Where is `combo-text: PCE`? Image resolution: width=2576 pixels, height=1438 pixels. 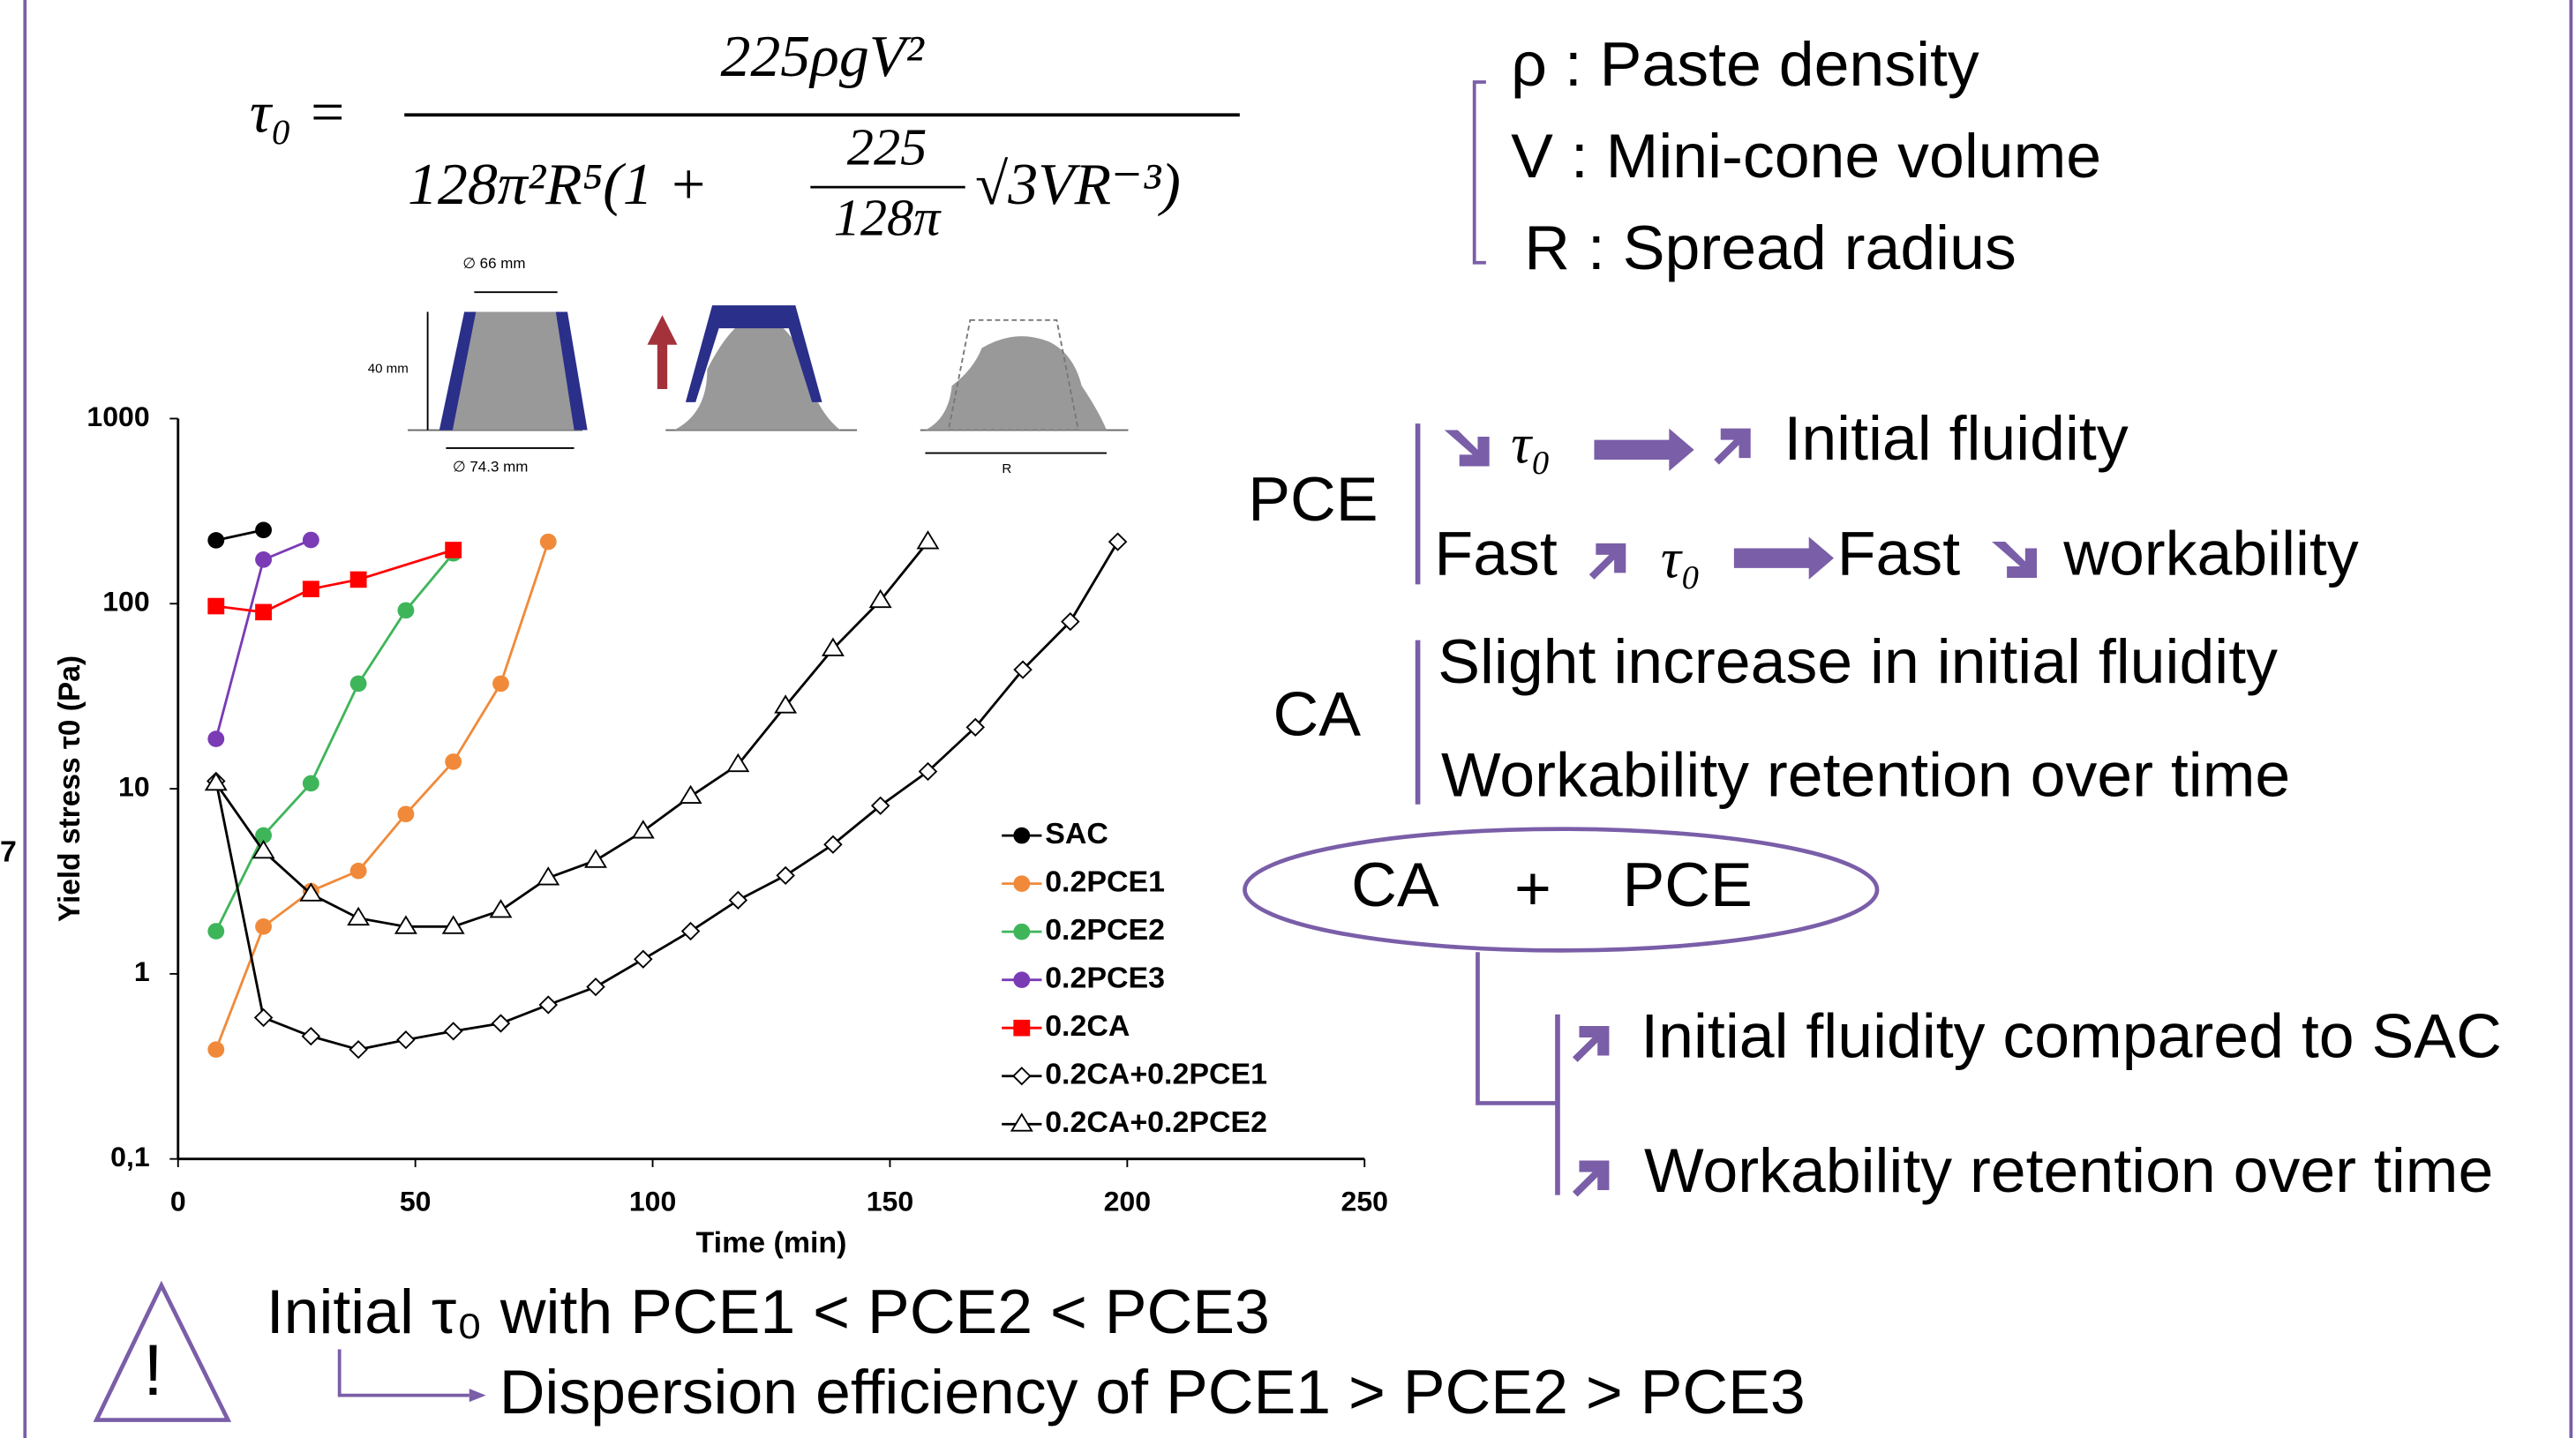 combo-text: PCE is located at coordinates (1688, 885).